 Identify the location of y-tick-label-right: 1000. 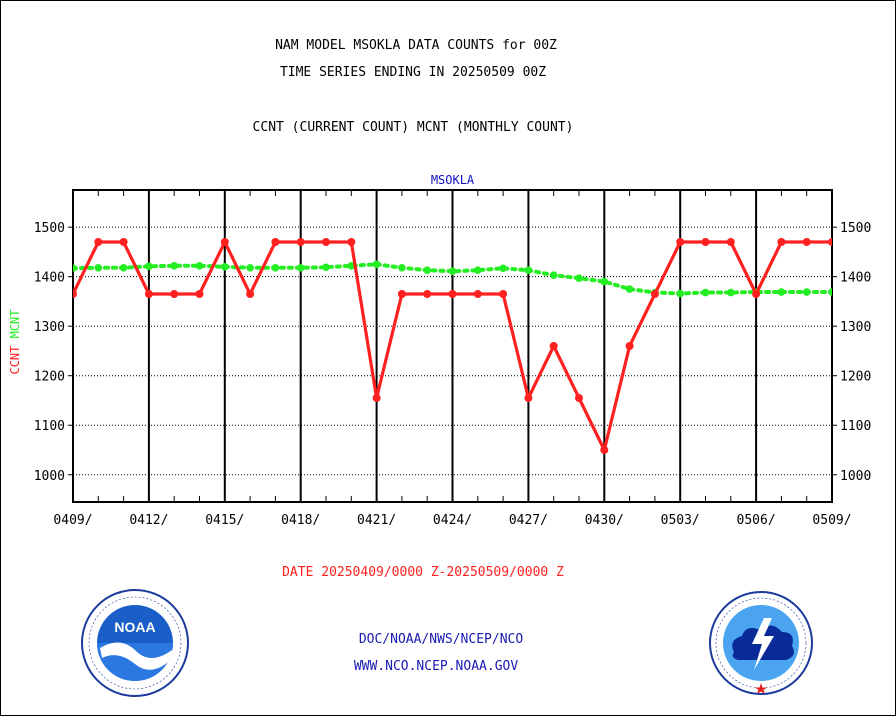
(855, 476).